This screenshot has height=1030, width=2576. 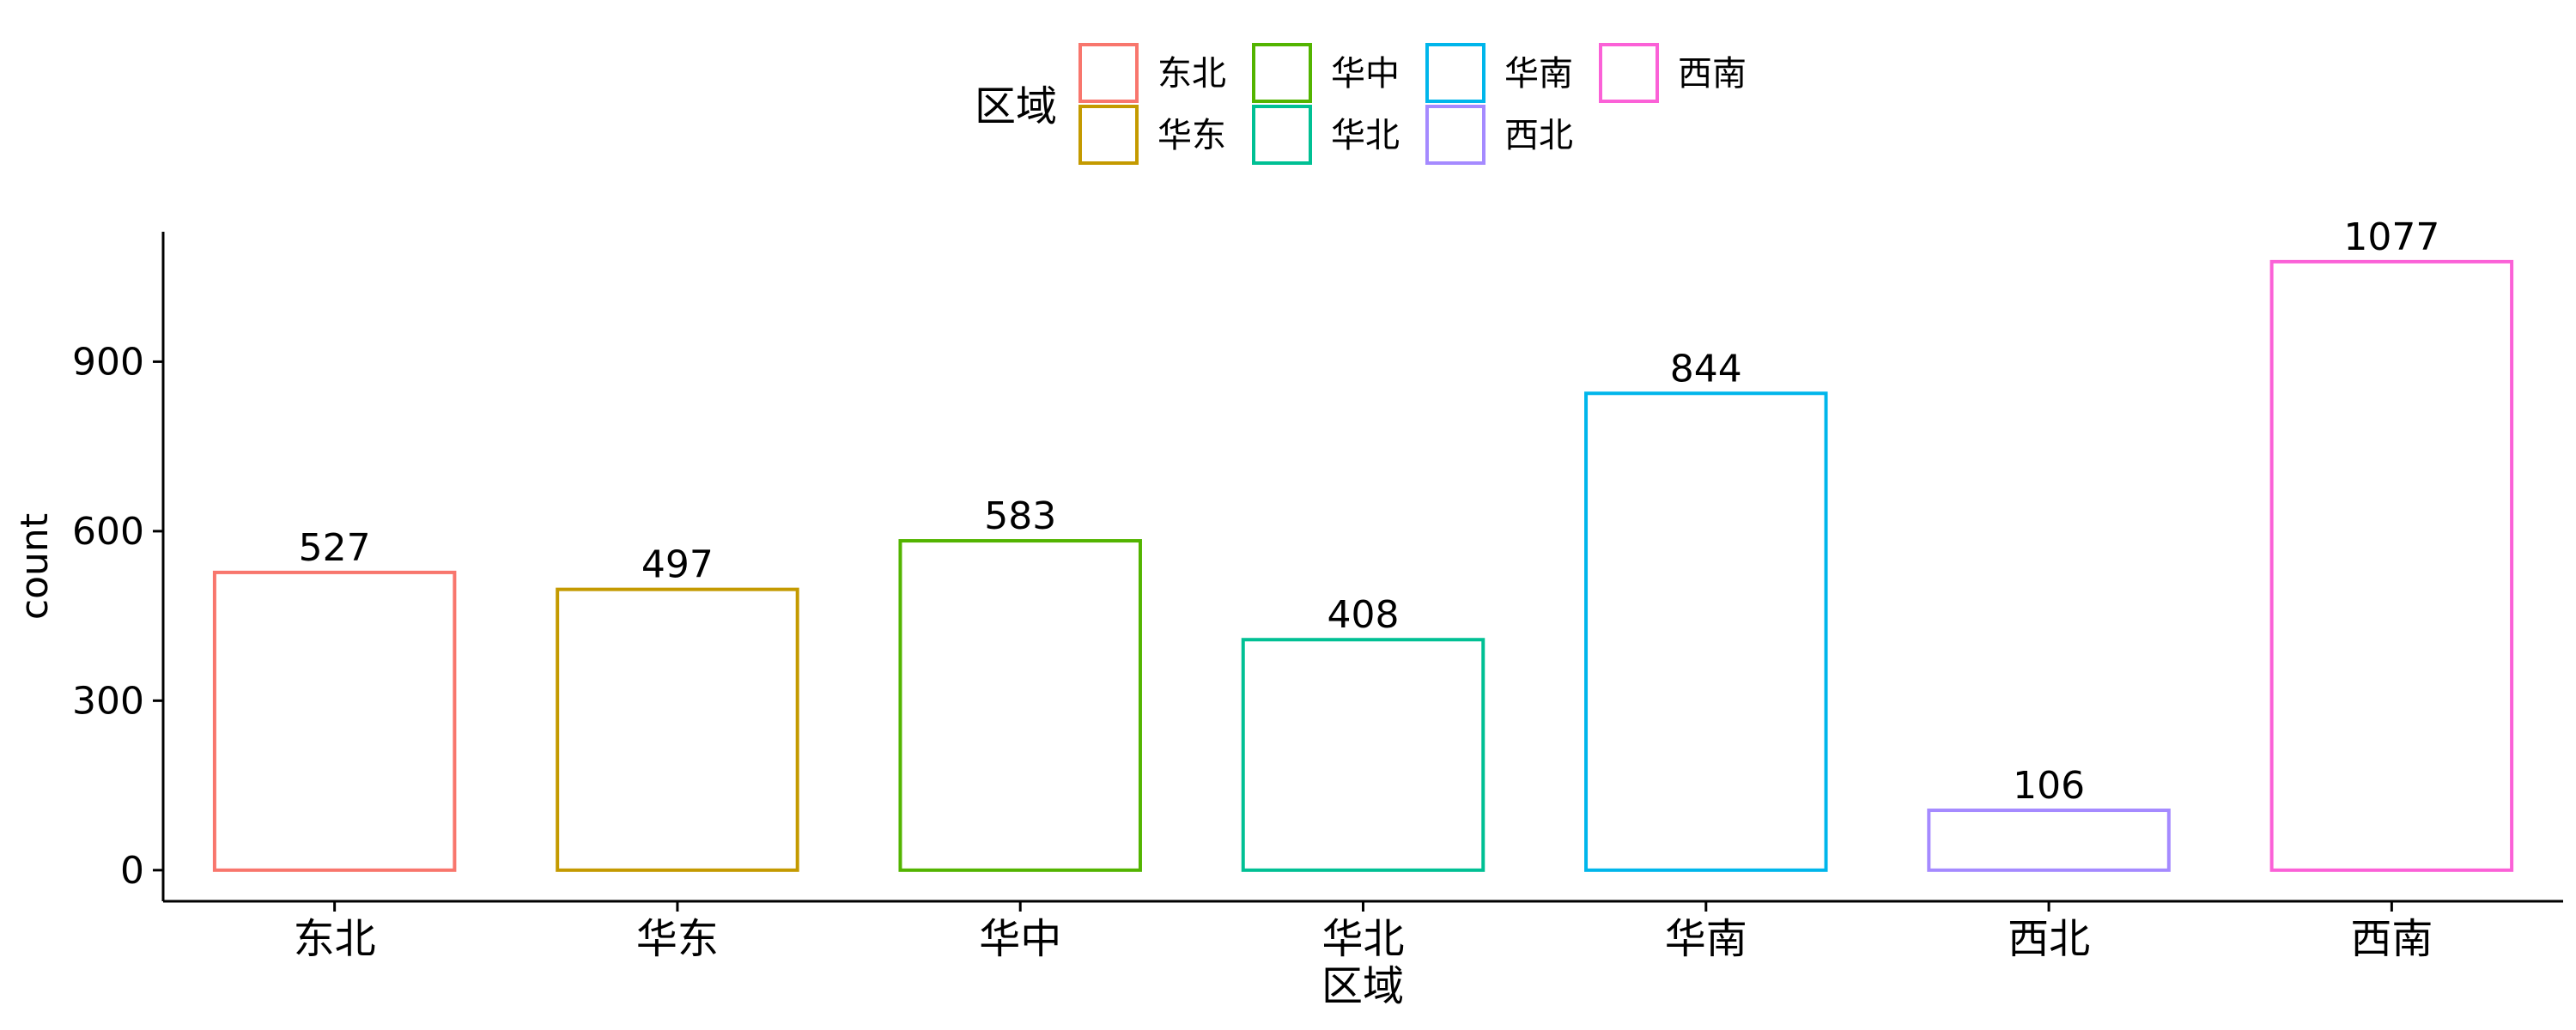 What do you see at coordinates (1191, 74) in the screenshot?
I see `legend-label: 东北` at bounding box center [1191, 74].